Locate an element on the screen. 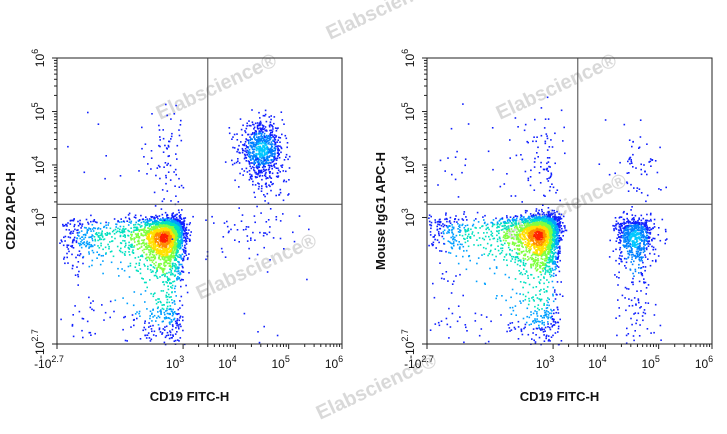  watermark-text: Elabscience® is located at coordinates (557, 86).